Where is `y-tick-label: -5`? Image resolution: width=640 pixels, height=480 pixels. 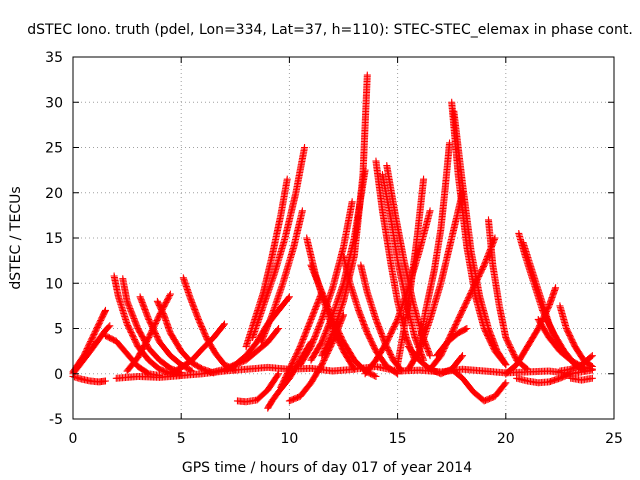 y-tick-label: -5 is located at coordinates (56, 420).